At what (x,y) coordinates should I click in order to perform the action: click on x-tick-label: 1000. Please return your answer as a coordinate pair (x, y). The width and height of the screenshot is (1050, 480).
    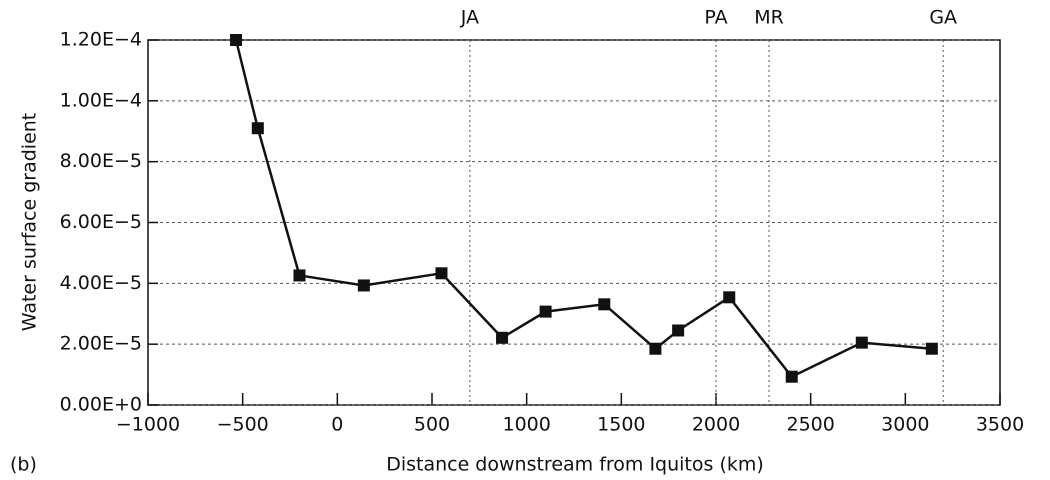
    Looking at the image, I should click on (526, 425).